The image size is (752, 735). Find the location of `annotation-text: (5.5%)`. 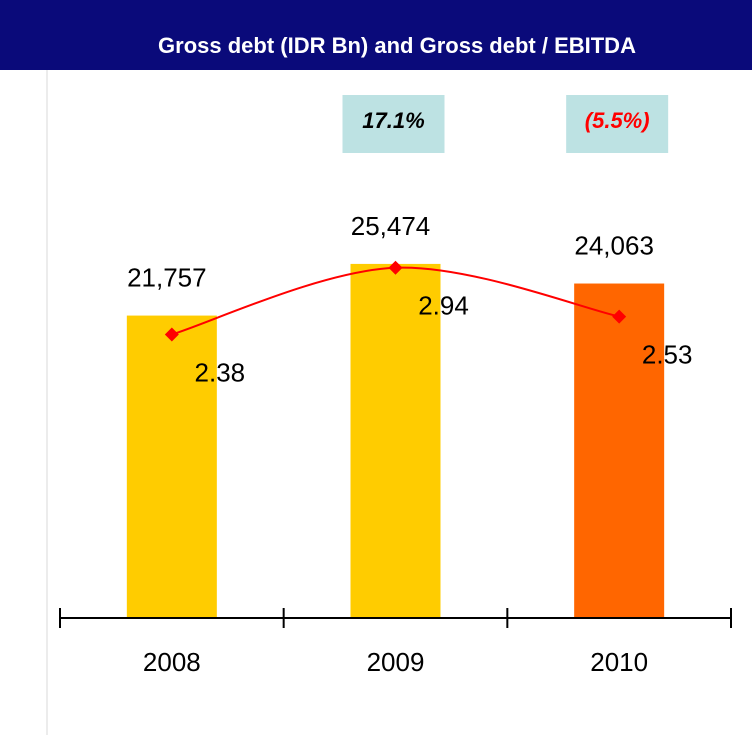

annotation-text: (5.5%) is located at coordinates (617, 120).